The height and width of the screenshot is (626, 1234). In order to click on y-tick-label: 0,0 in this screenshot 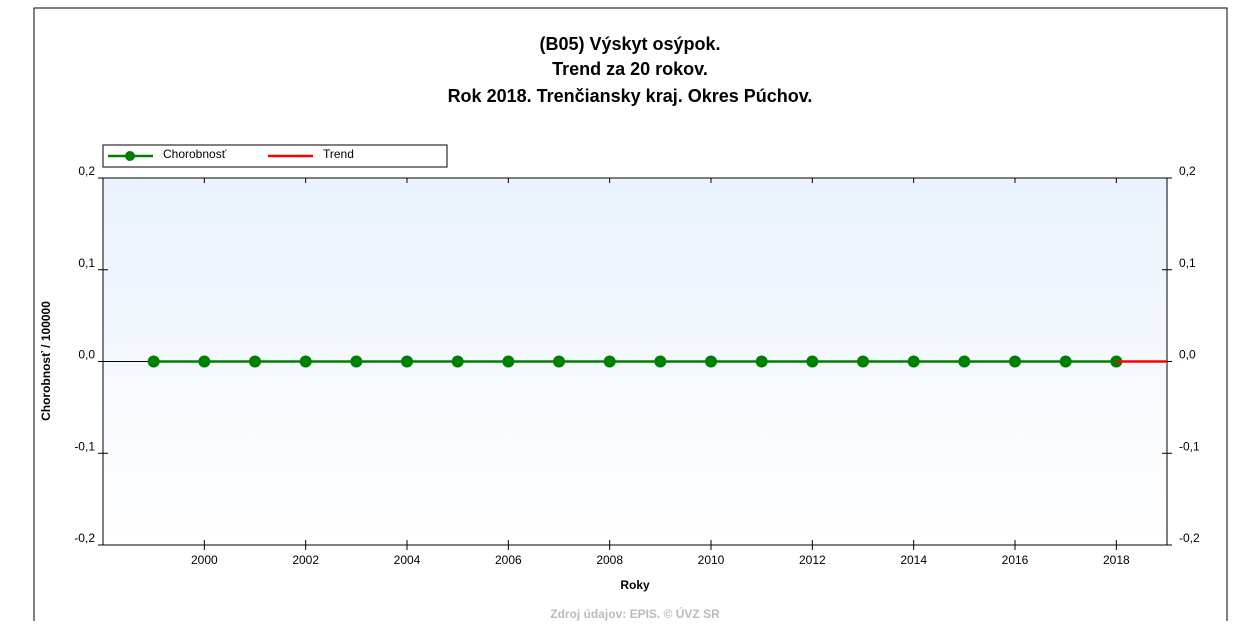, I will do `click(86, 355)`.